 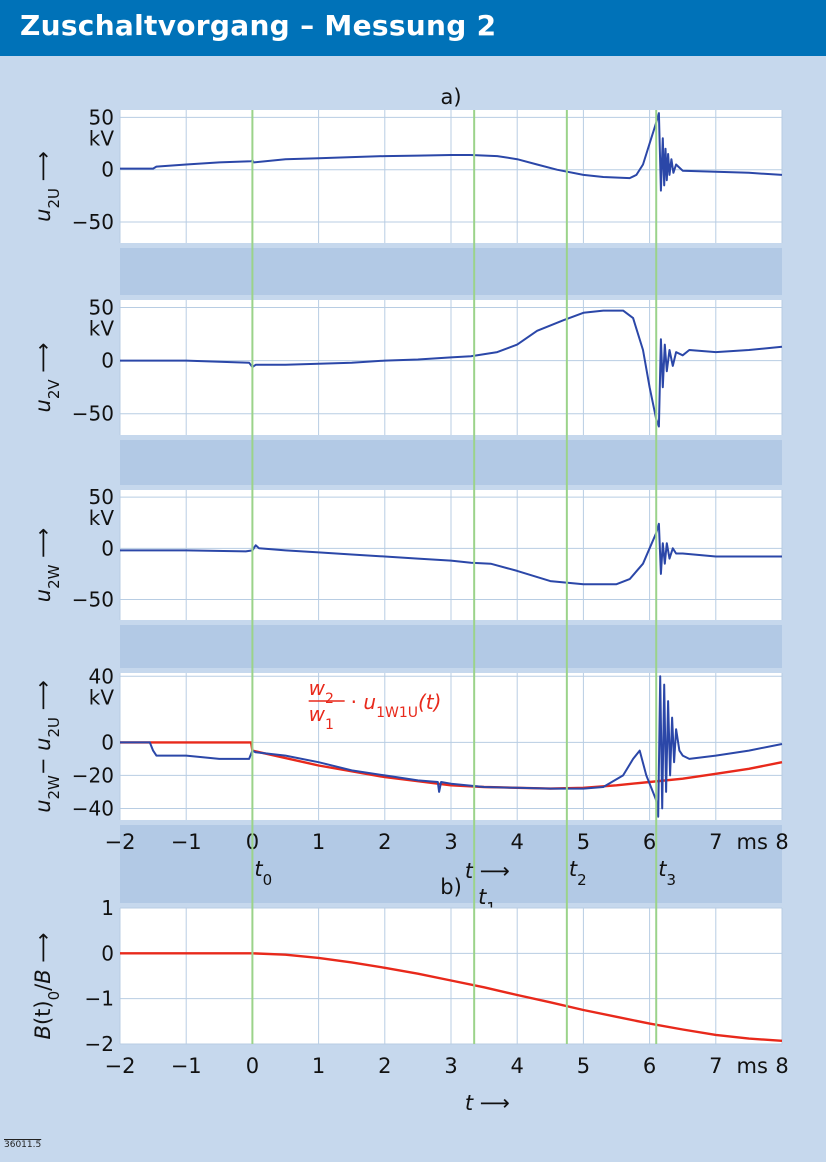 What do you see at coordinates (101, 676) in the screenshot?
I see `y-tick-label: 40` at bounding box center [101, 676].